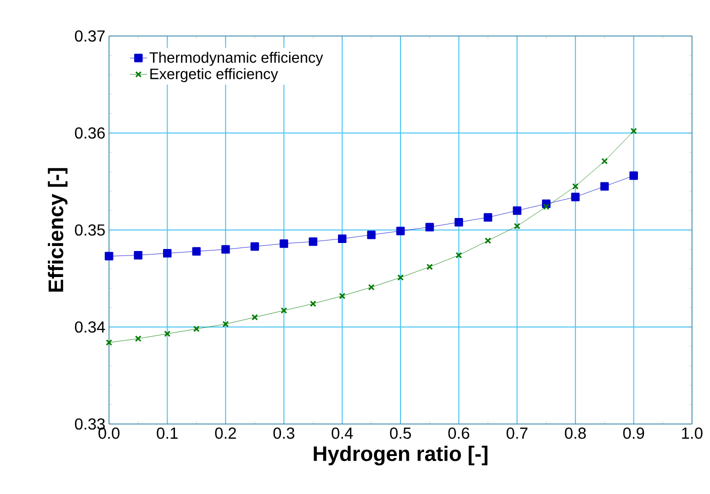  Describe the element at coordinates (89, 327) in the screenshot. I see `y-tick-label: 0.34` at that location.